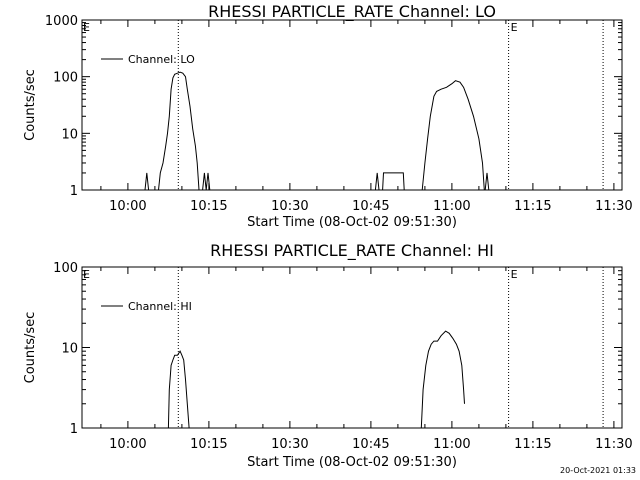 This screenshot has height=480, width=640. What do you see at coordinates (598, 470) in the screenshot?
I see `footer-timestamp: 20-Oct-2021 01:33` at bounding box center [598, 470].